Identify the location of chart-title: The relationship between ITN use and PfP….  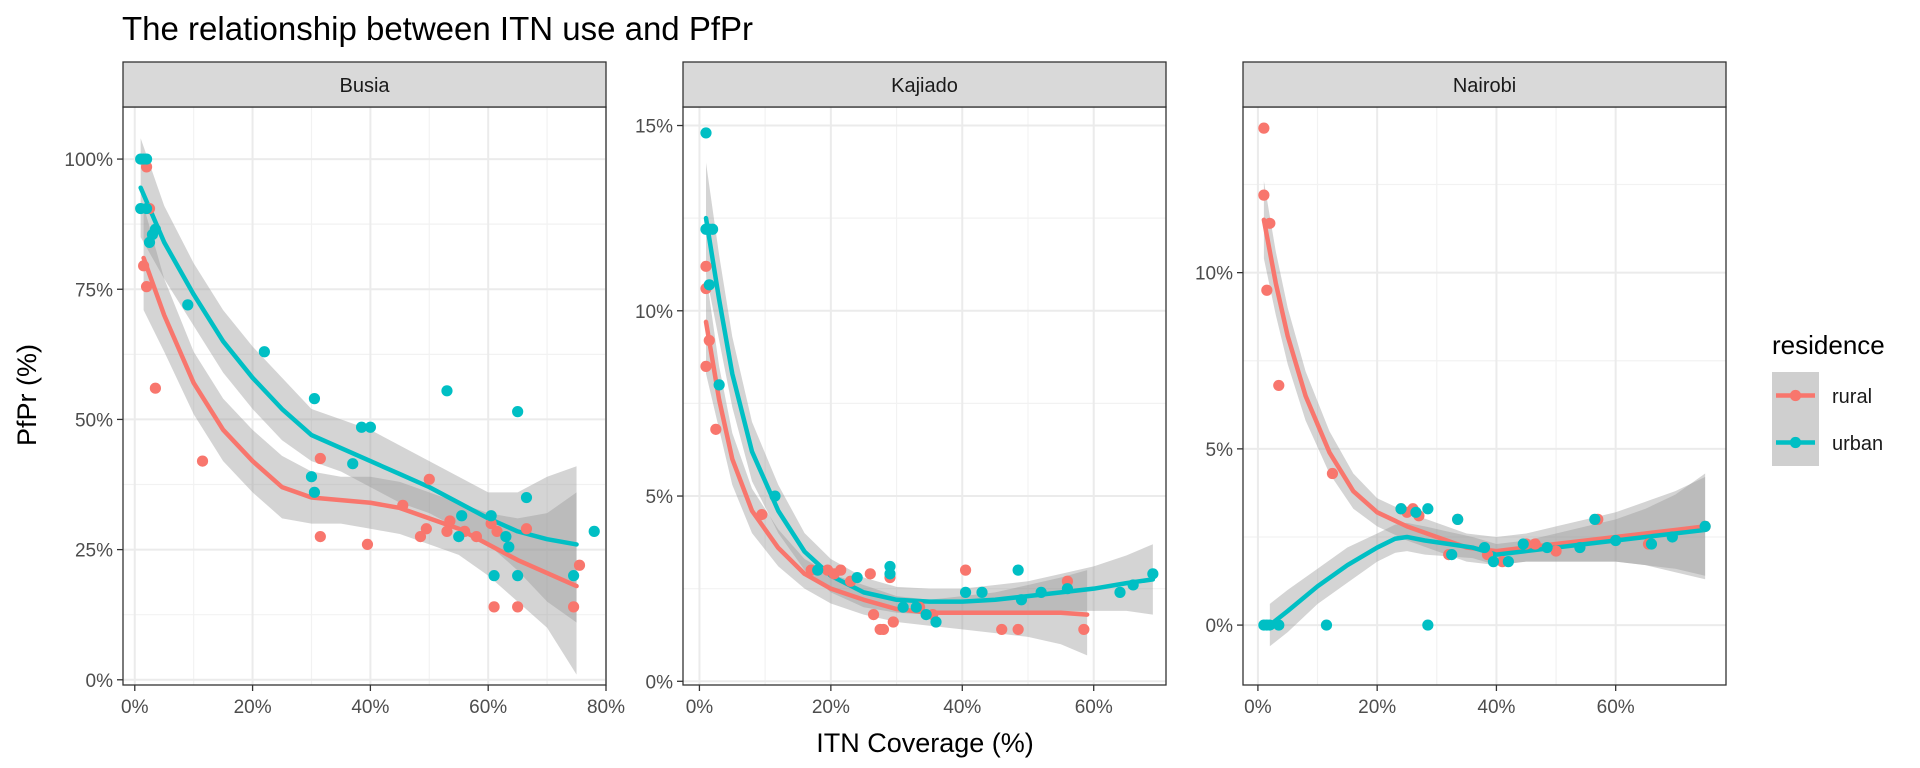
(437, 28).